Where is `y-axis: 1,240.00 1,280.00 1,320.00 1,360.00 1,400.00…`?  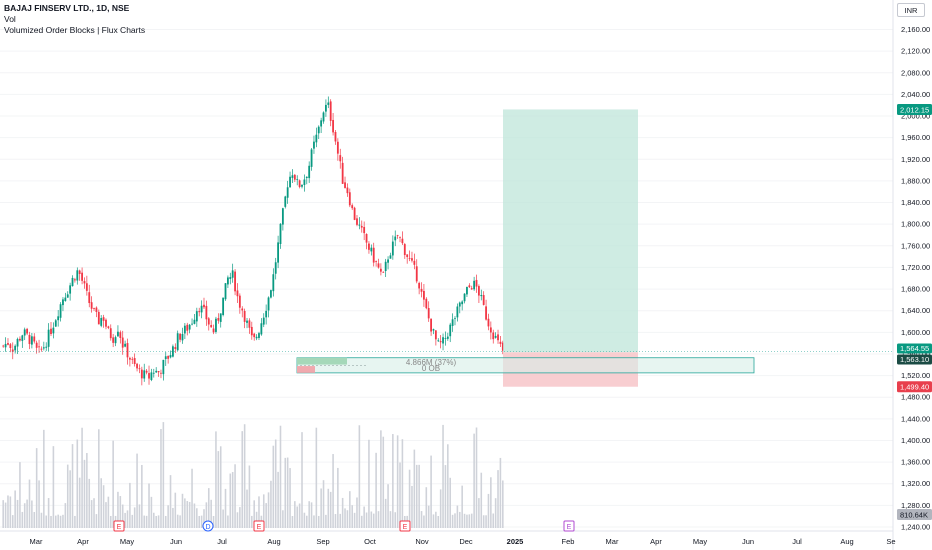 y-axis: 1,240.00 1,280.00 1,320.00 1,360.00 1,400.00… is located at coordinates (911, 275).